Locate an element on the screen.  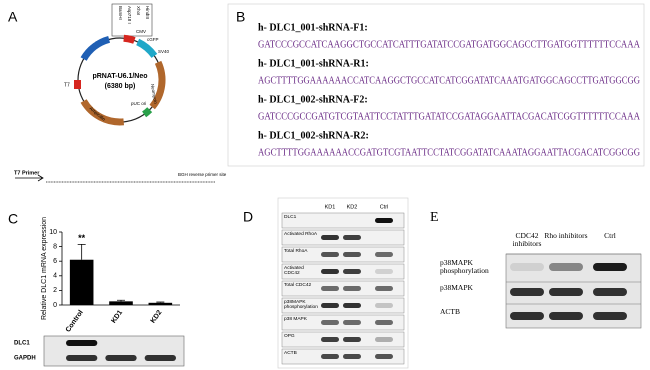
neo-segment is located at coordinates (157, 85).